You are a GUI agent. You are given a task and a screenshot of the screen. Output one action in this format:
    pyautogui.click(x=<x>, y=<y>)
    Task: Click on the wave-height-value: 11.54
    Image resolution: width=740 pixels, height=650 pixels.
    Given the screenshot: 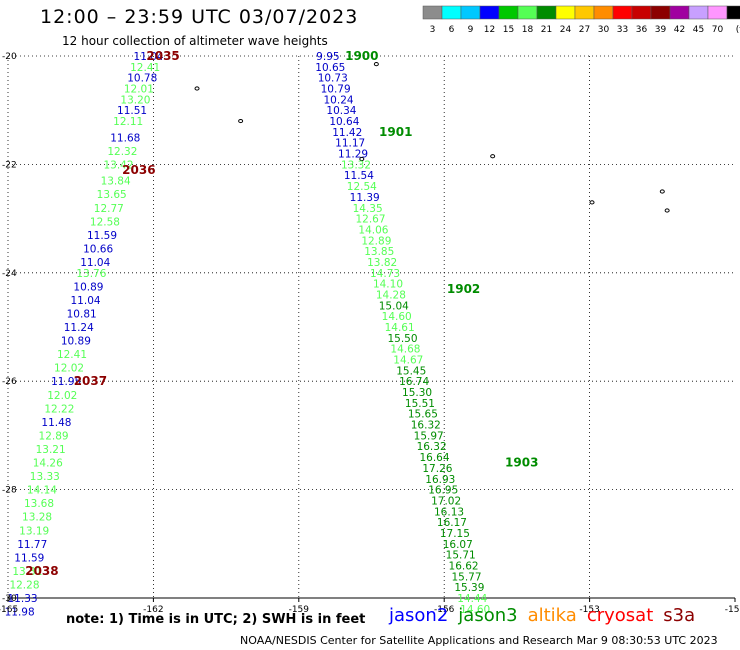 What is the action you would take?
    pyautogui.click(x=359, y=176)
    